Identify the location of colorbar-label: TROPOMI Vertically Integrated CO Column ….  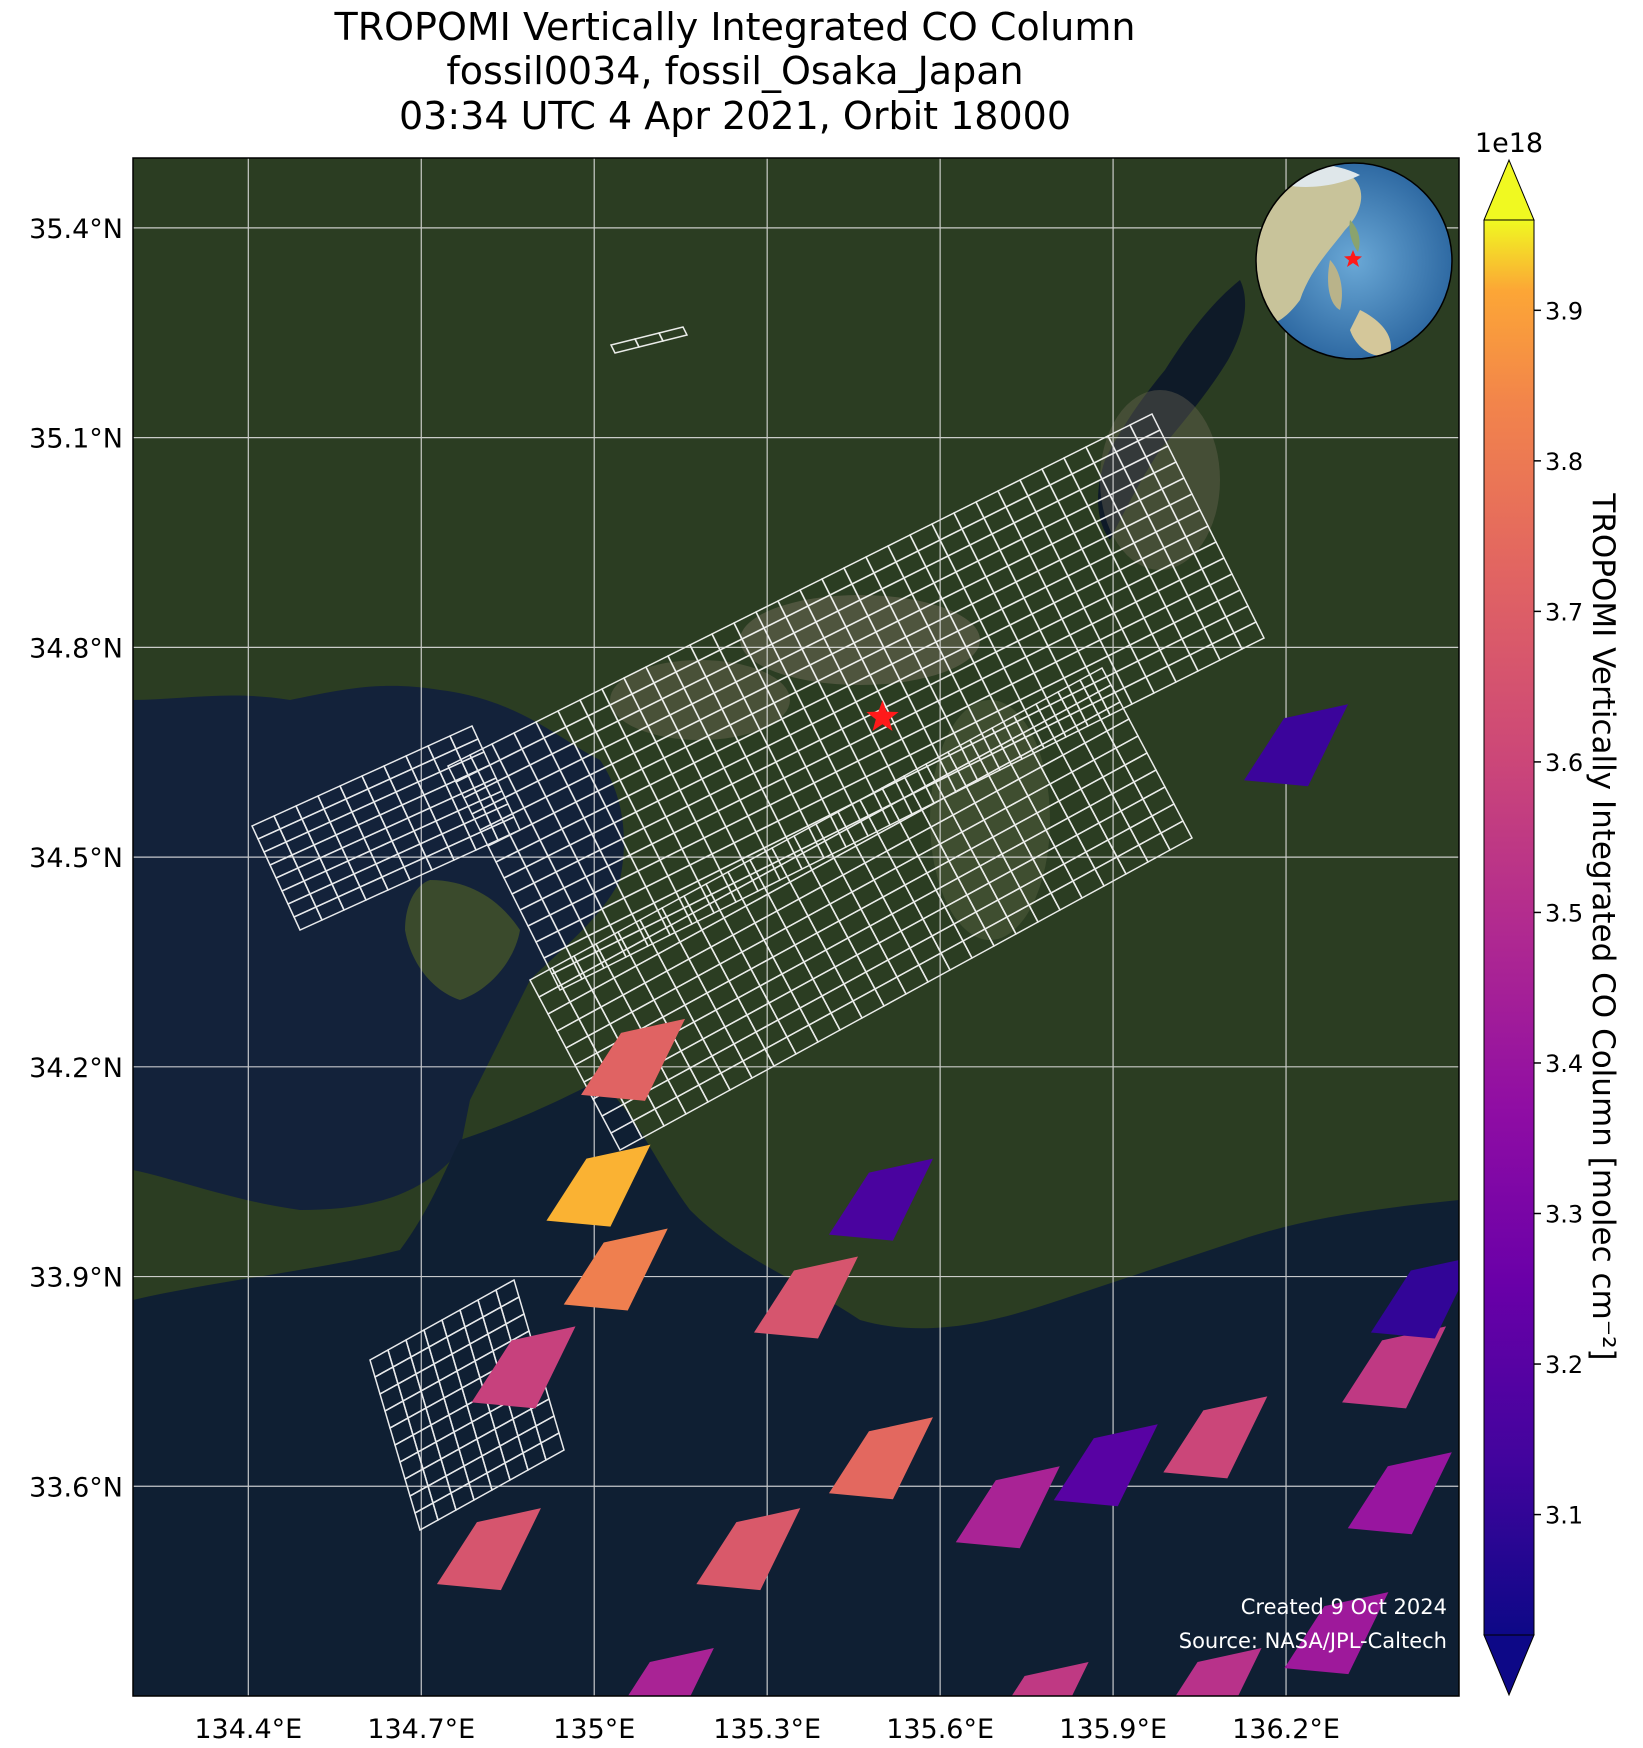
(1603, 926).